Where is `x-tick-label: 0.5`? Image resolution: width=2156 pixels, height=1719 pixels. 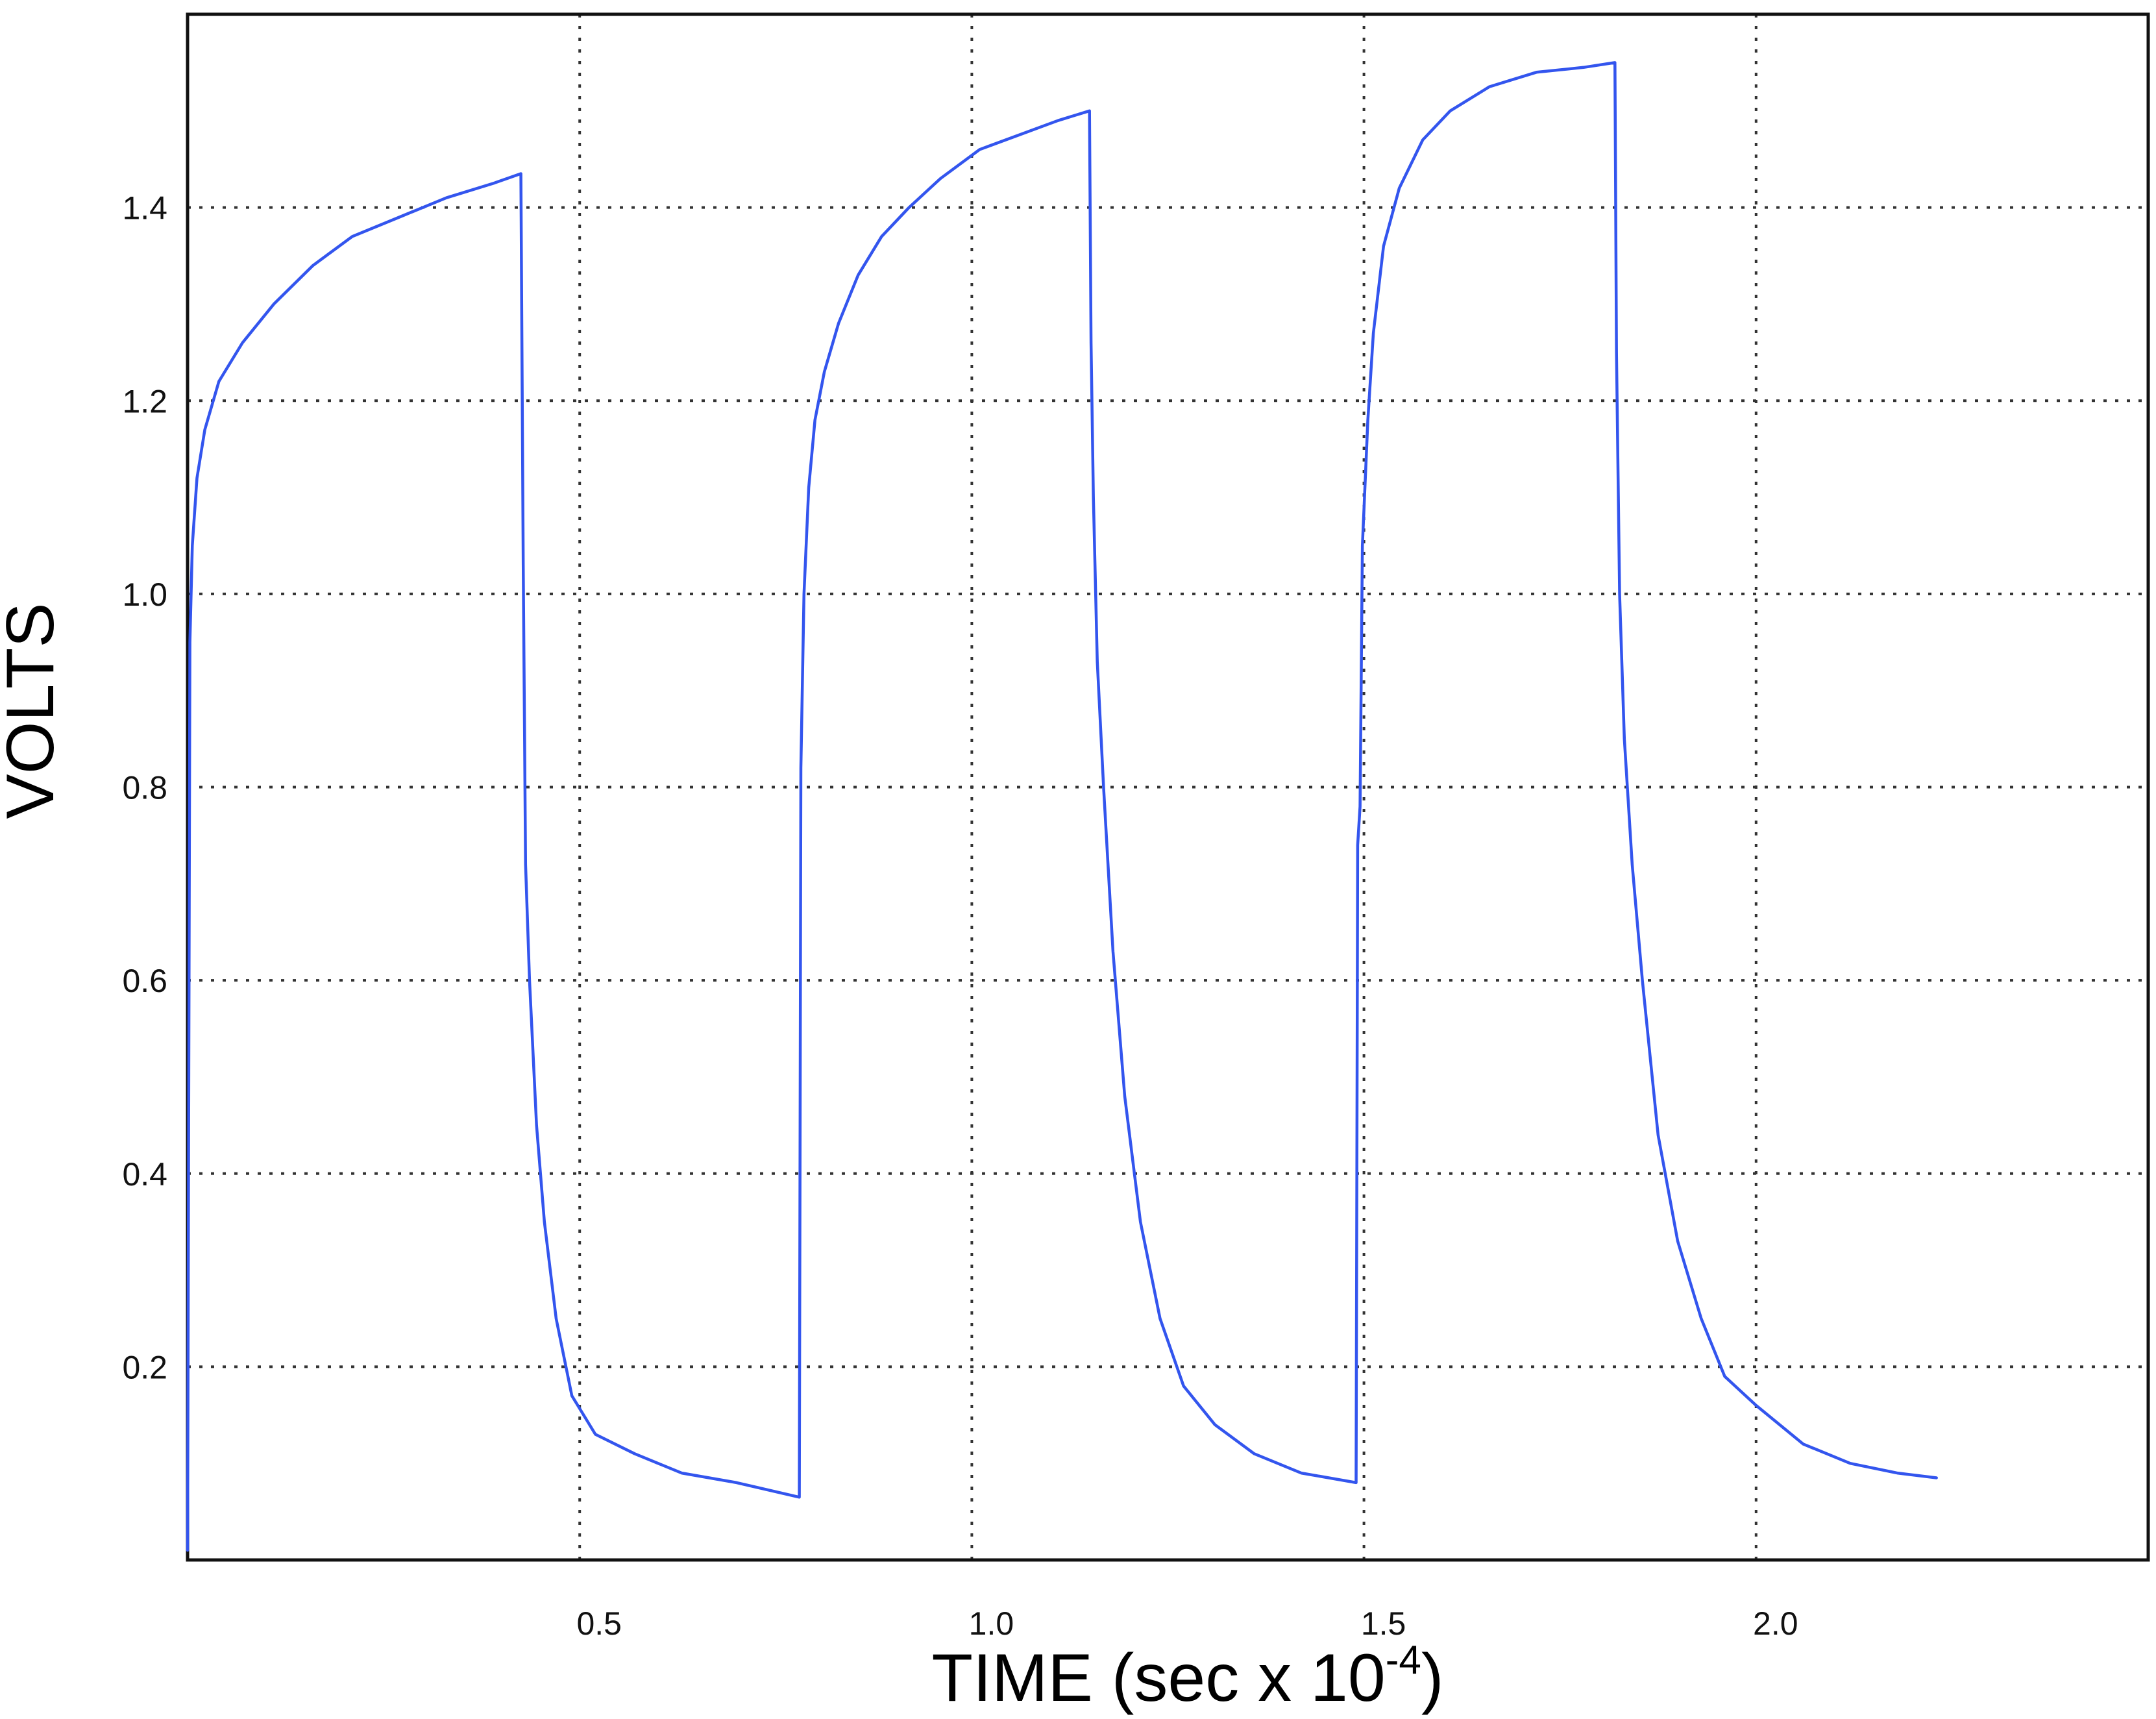
x-tick-label: 0.5 is located at coordinates (599, 1623).